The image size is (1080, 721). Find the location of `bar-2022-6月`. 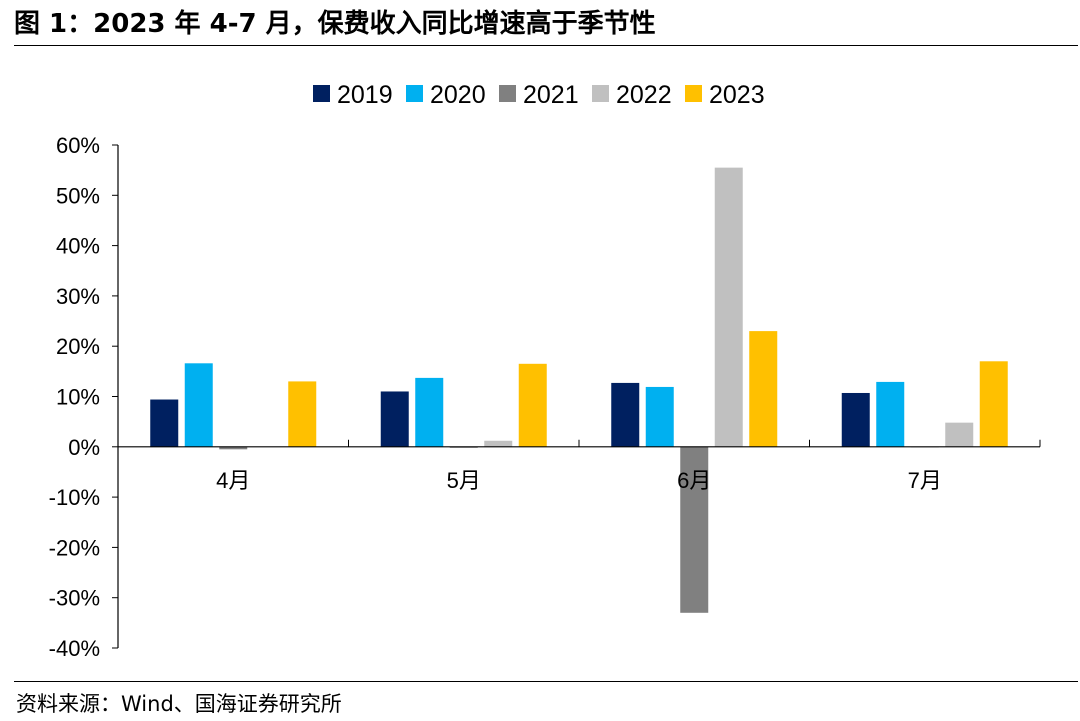

bar-2022-6月 is located at coordinates (728, 307).